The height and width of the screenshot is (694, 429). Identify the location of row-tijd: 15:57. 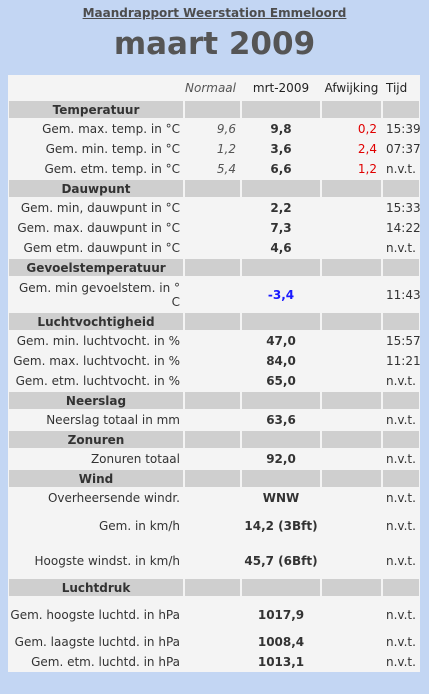
(401, 341).